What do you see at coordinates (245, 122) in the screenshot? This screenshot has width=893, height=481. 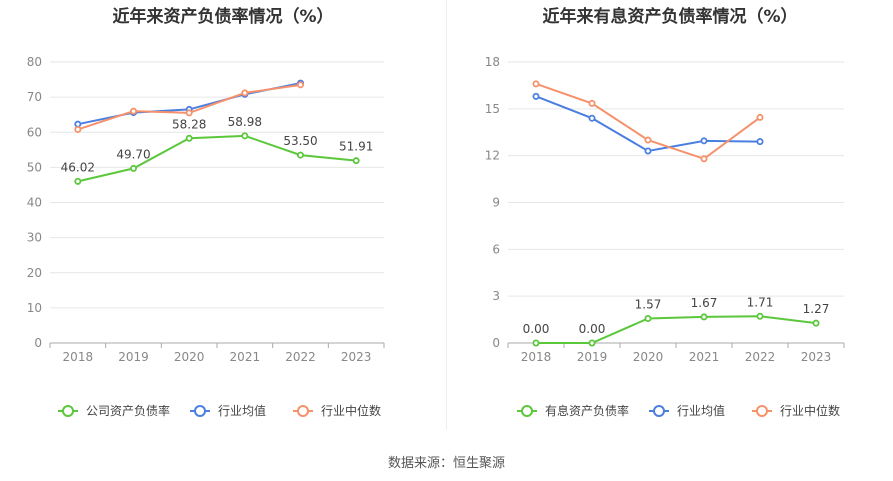 I see `data-label: 58.98` at bounding box center [245, 122].